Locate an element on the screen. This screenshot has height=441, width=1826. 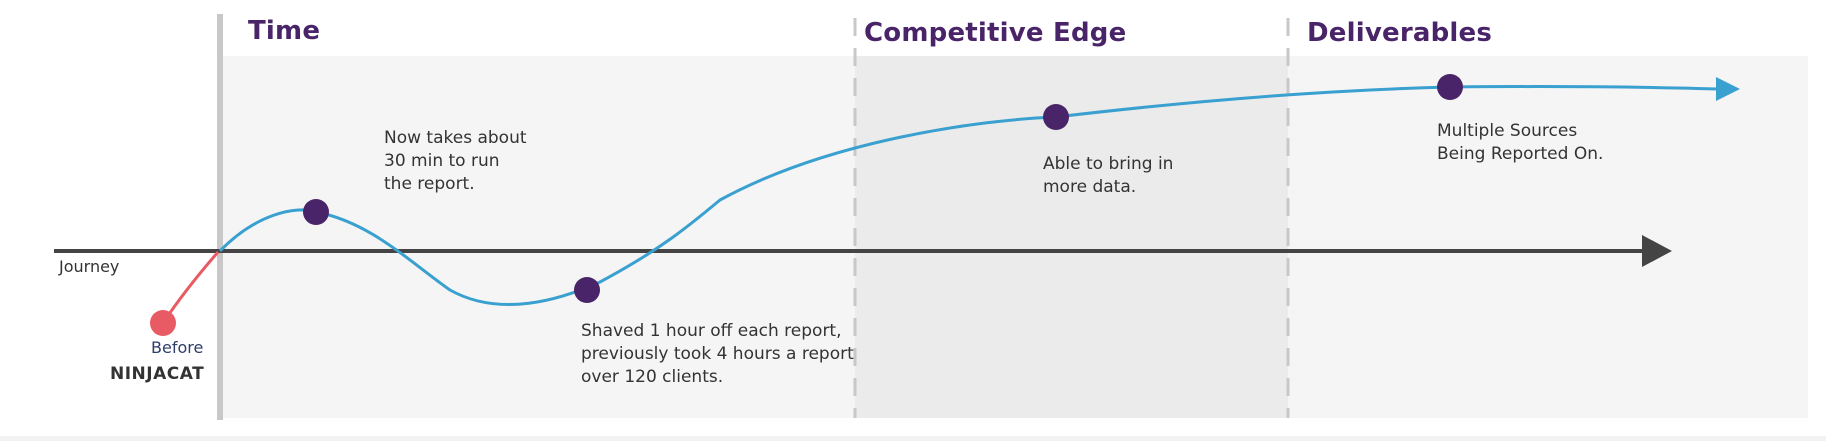
start-dot is located at coordinates (163, 323).